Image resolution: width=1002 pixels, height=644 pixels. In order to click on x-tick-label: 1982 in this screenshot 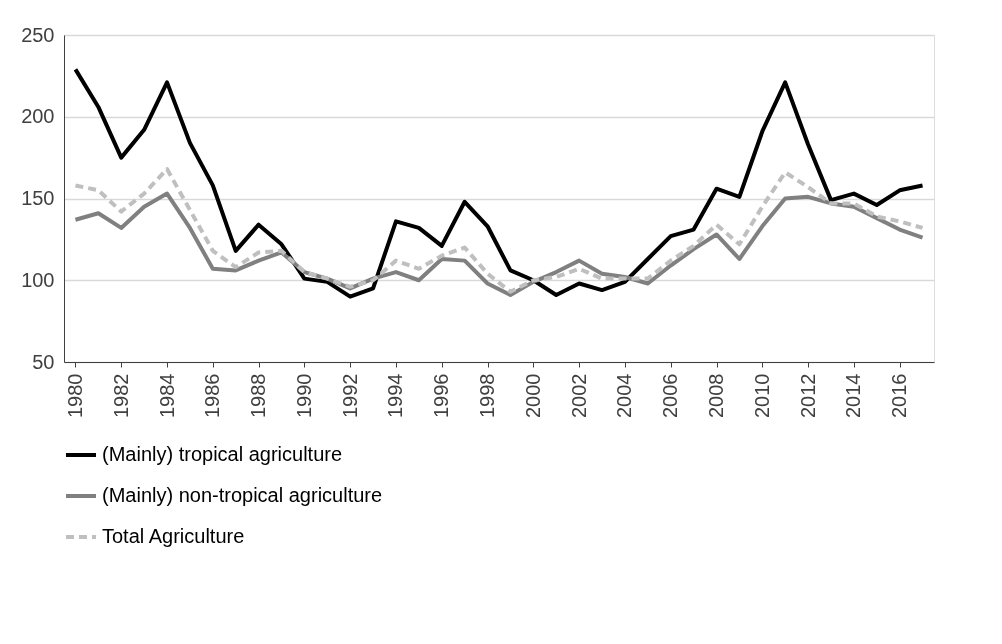, I will do `click(120, 395)`.